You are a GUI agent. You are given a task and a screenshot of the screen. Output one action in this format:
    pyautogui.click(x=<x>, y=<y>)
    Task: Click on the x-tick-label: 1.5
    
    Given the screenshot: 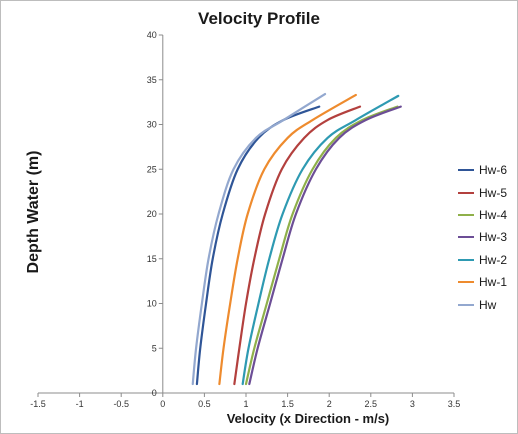 What is the action you would take?
    pyautogui.click(x=287, y=404)
    